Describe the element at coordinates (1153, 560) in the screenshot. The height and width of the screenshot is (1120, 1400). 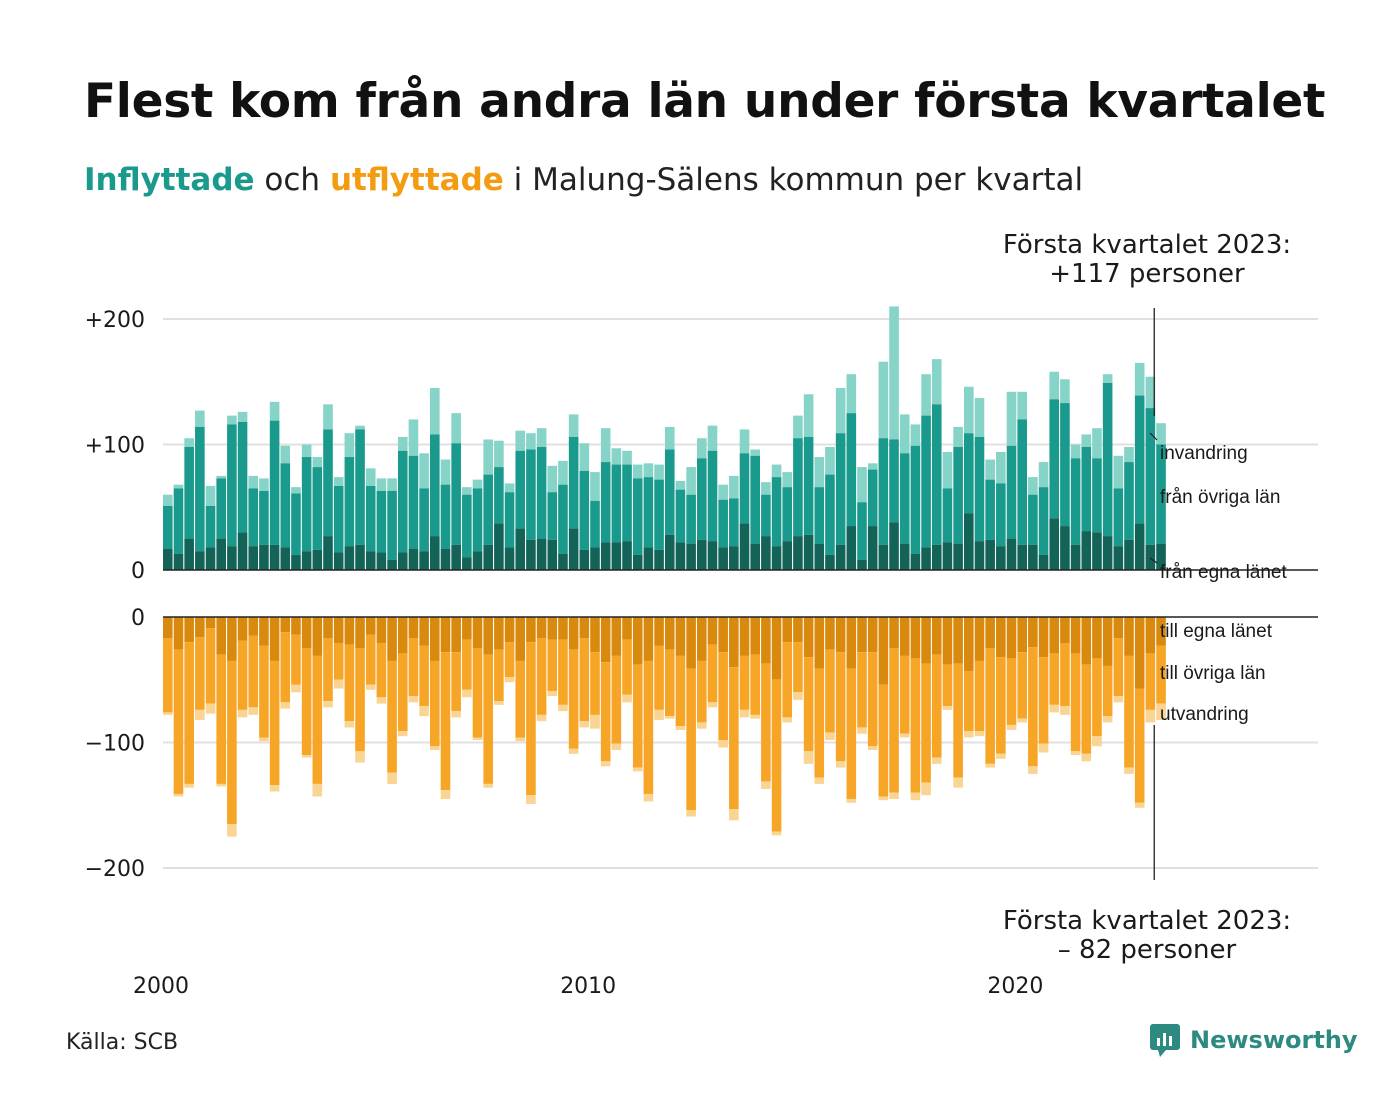
I see `leader-line-fran-egna-lanet` at that location.